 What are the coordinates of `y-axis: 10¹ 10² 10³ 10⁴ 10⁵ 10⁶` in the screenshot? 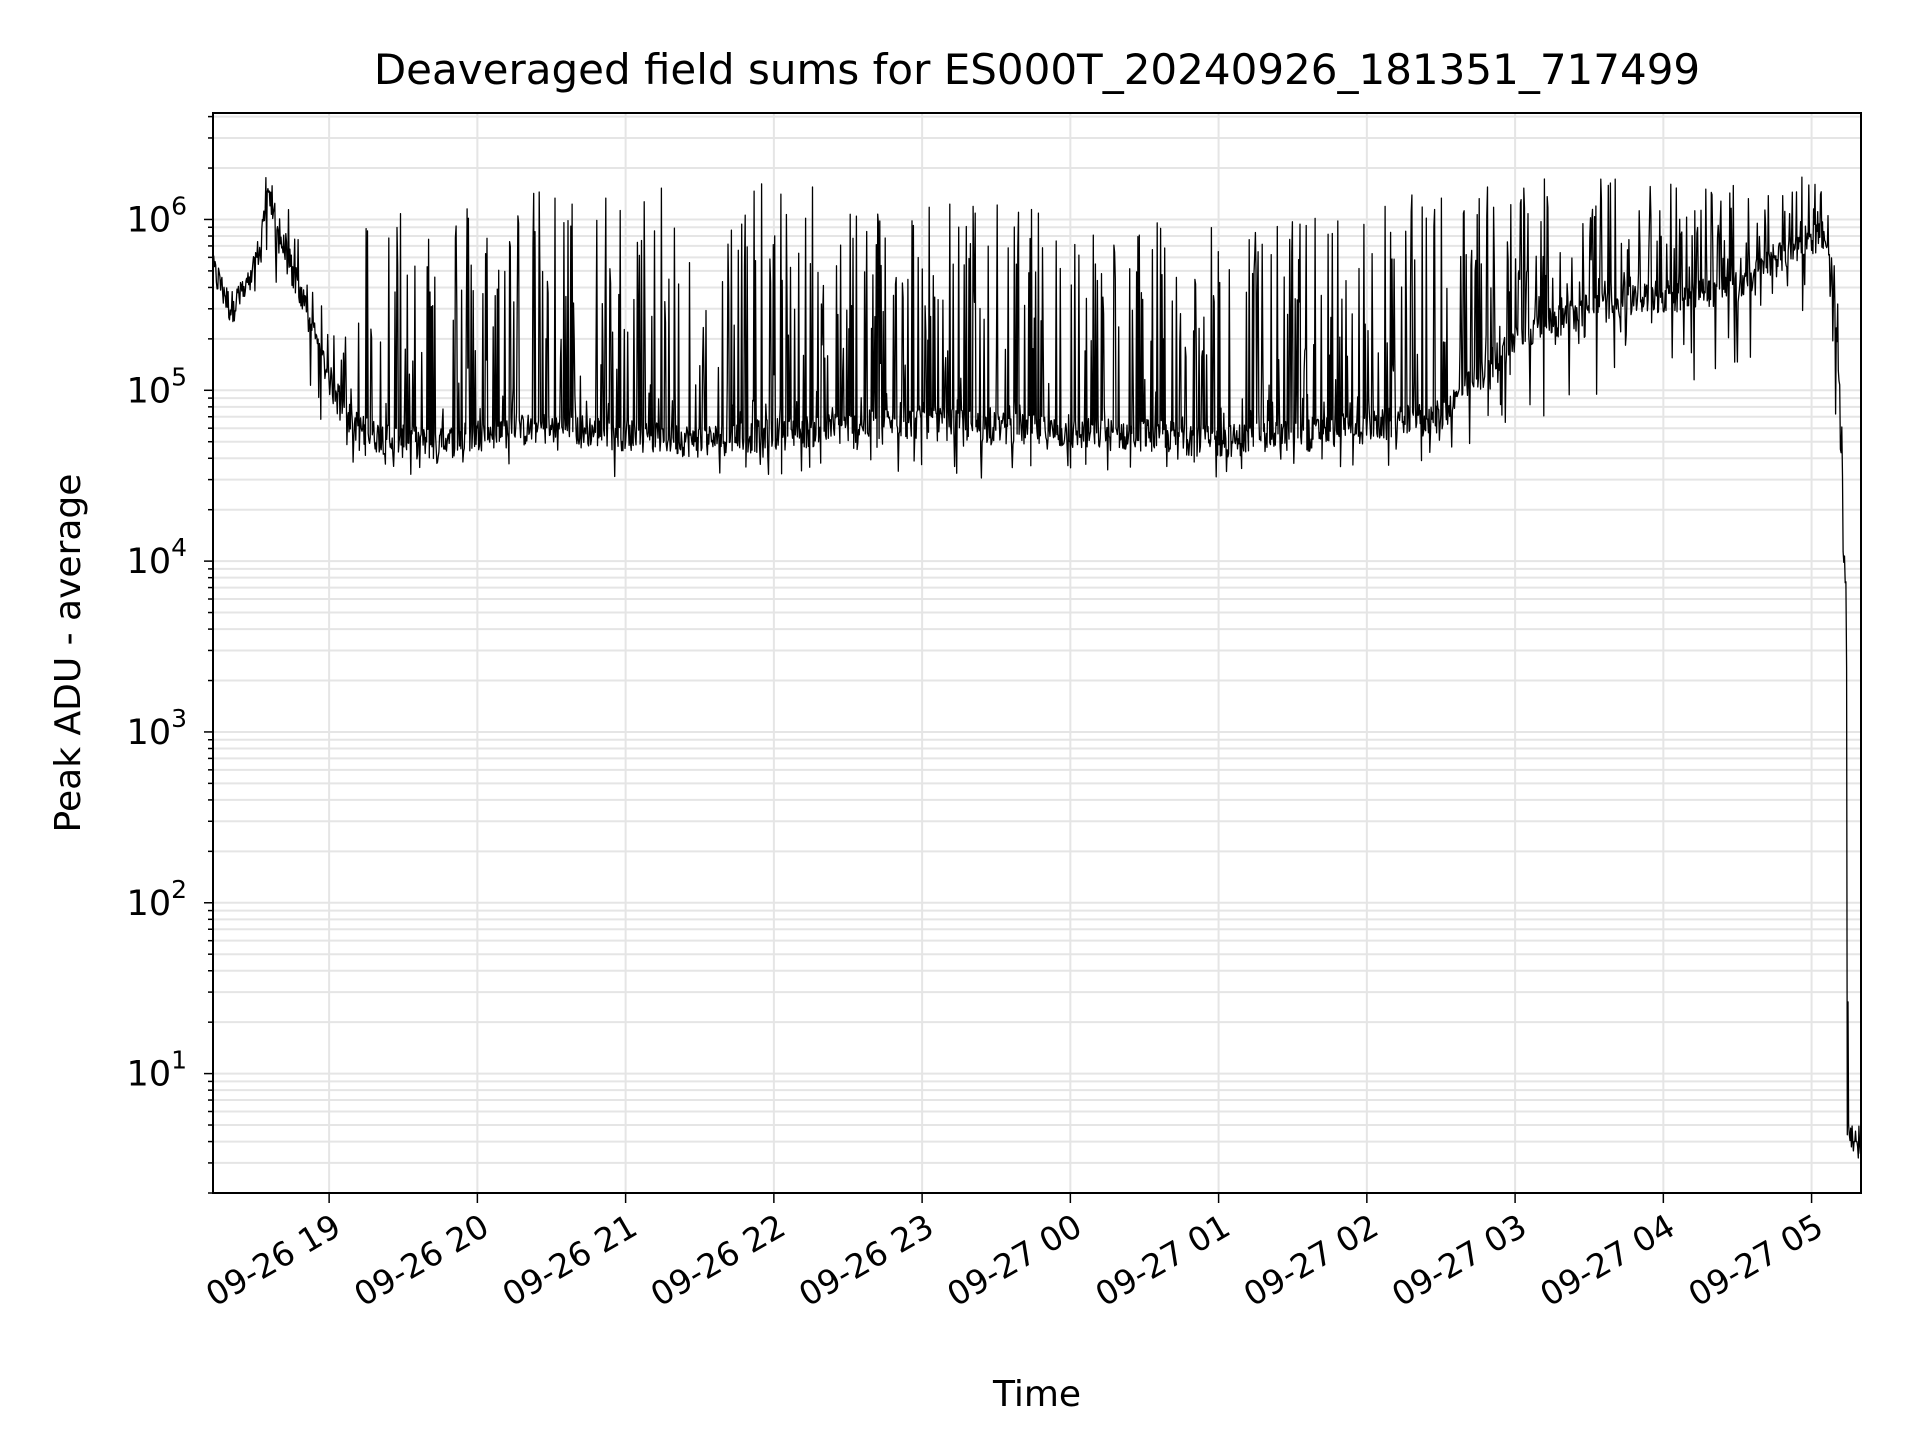 It's located at (170, 654).